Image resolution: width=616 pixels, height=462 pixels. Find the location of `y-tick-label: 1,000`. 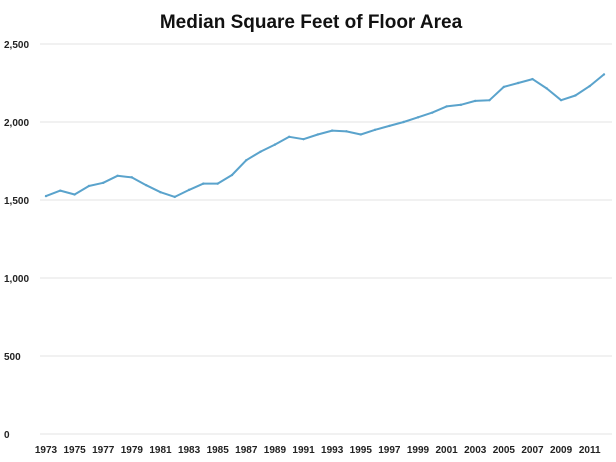

y-tick-label: 1,000 is located at coordinates (16, 279).